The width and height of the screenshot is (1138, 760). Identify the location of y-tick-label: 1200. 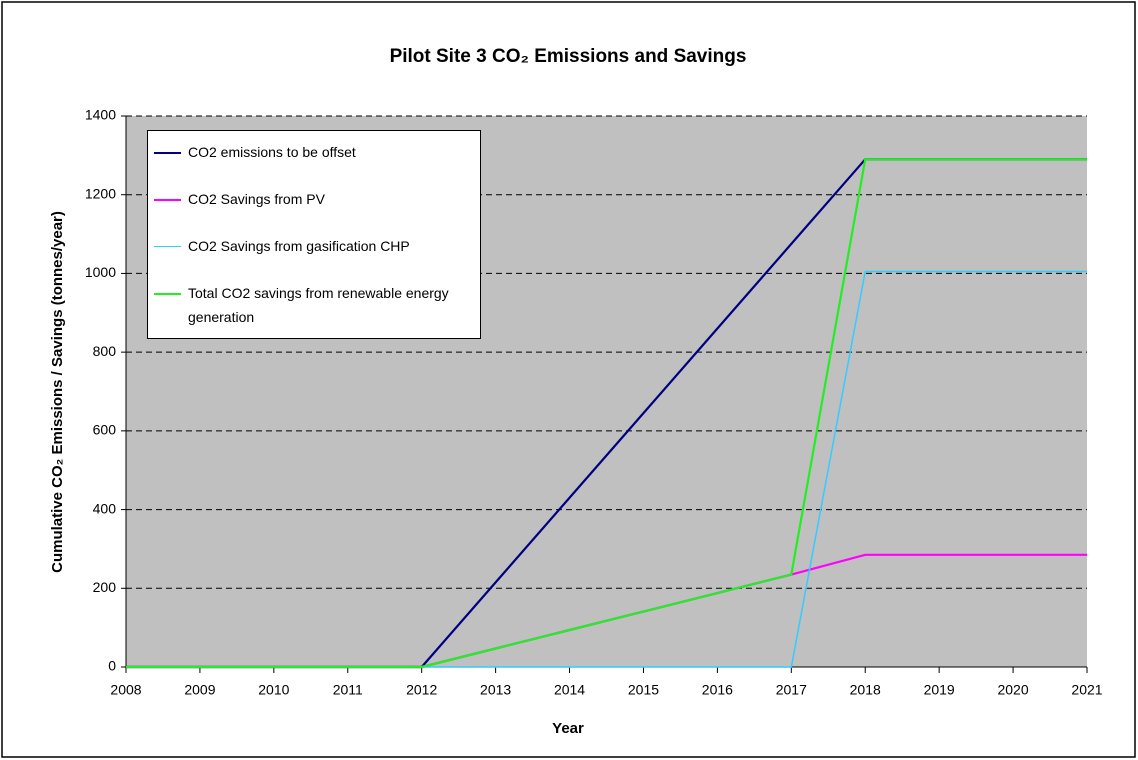
(100, 193).